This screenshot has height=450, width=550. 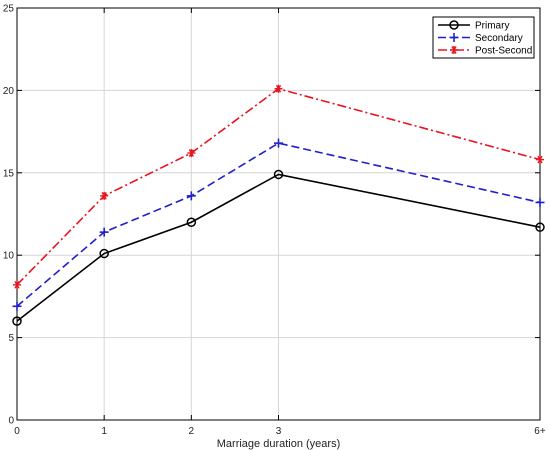 I want to click on legend-item-post-second: Post-Second, so click(x=485, y=51).